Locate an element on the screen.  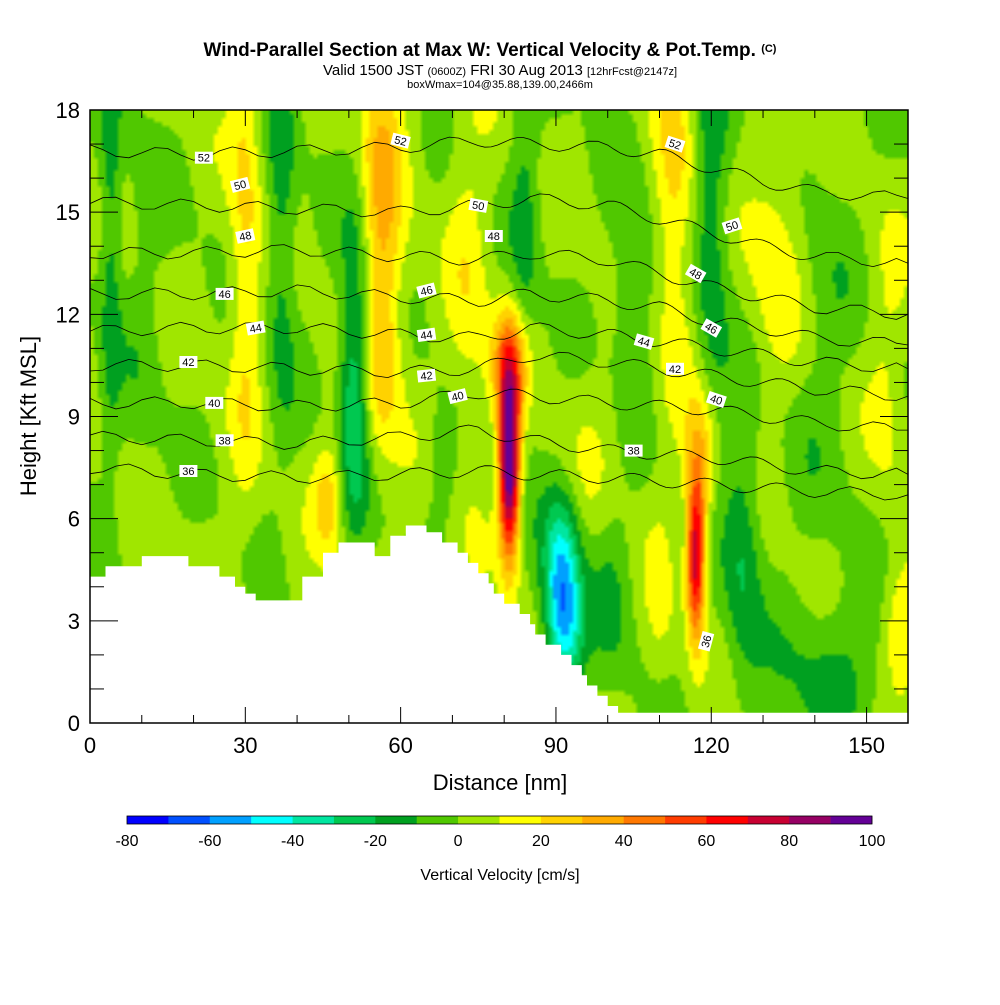
contour-label-6: 40 is located at coordinates (214, 403).